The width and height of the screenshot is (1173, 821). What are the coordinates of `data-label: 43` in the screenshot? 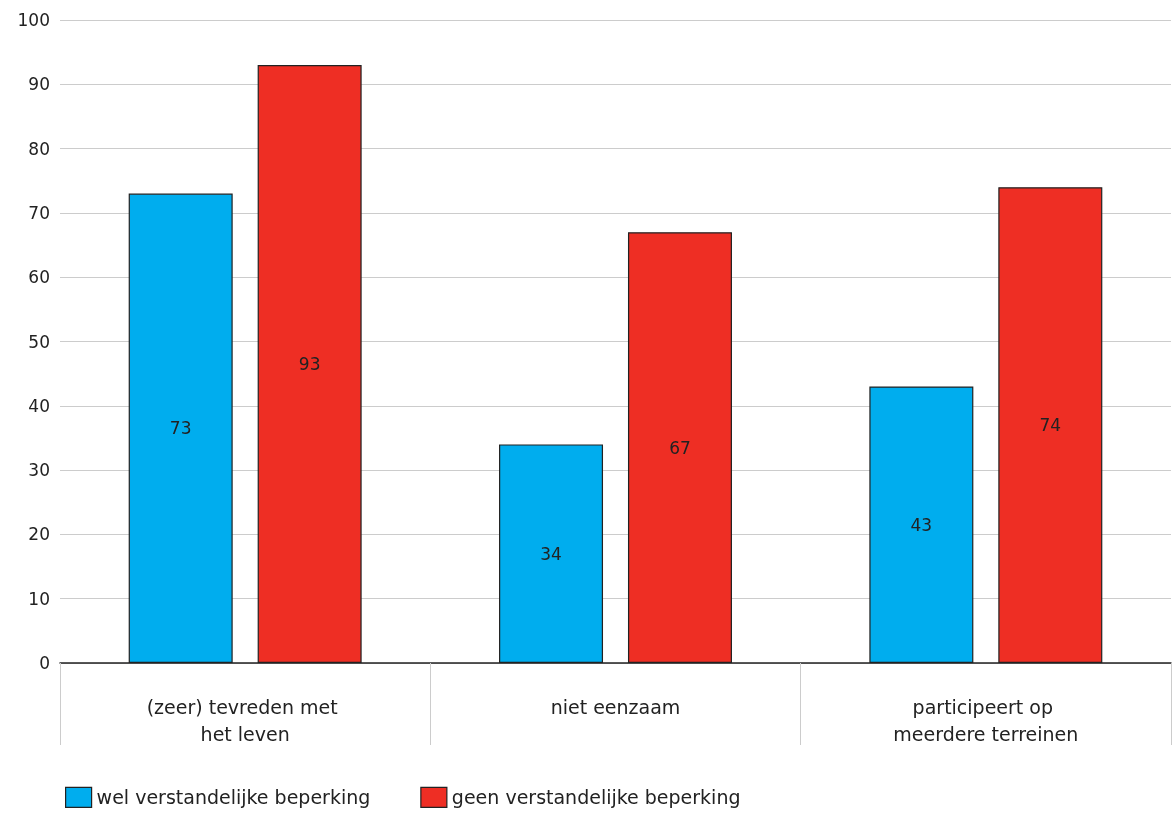 It's located at (921, 524).